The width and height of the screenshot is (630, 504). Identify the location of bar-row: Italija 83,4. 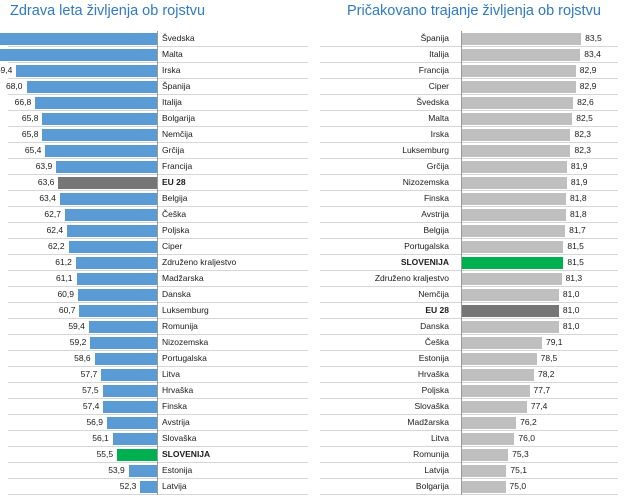
(469, 55).